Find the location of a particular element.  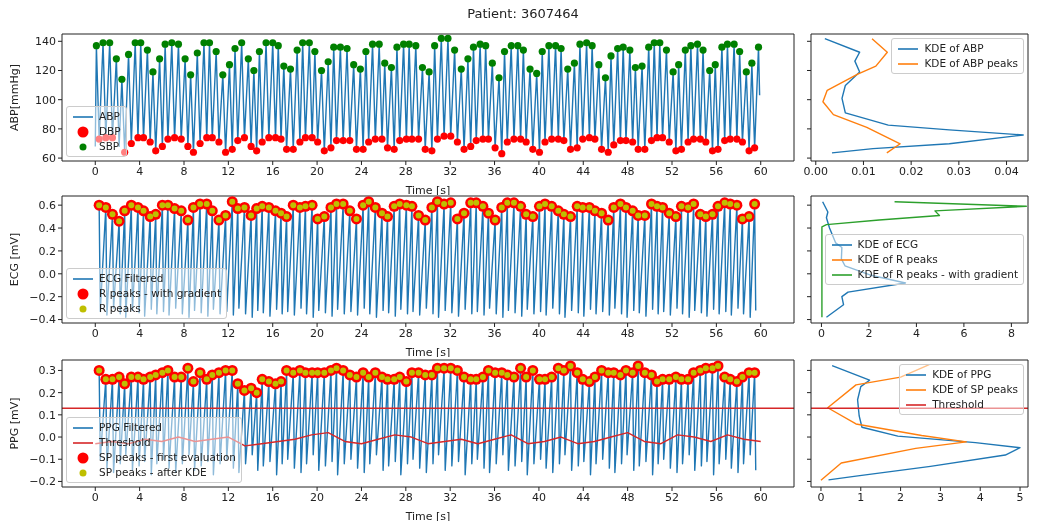

x-tick-label: 0.03 is located at coordinates (959, 171).